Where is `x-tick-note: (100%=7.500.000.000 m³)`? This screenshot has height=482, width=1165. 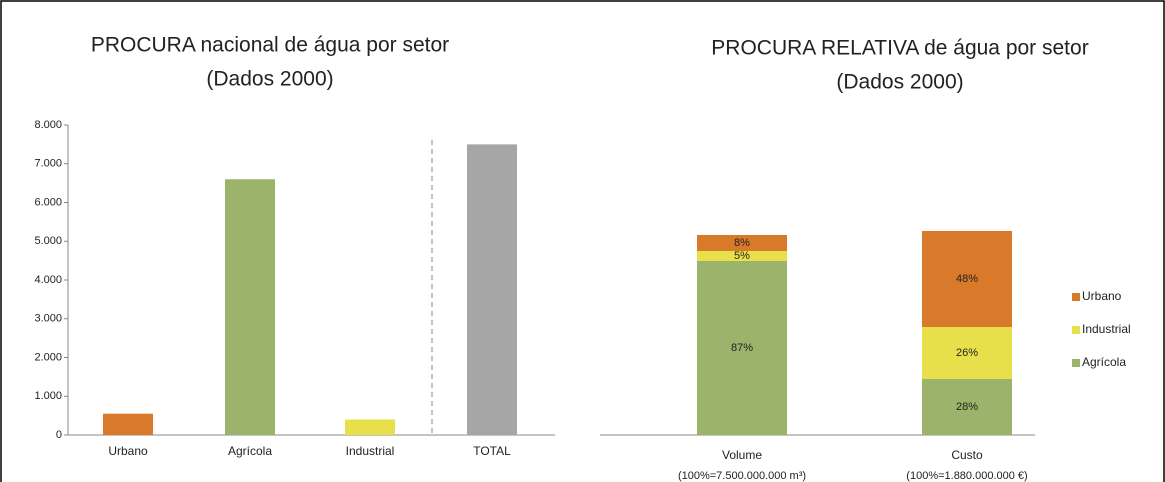
x-tick-note: (100%=7.500.000.000 m³) is located at coordinates (742, 476).